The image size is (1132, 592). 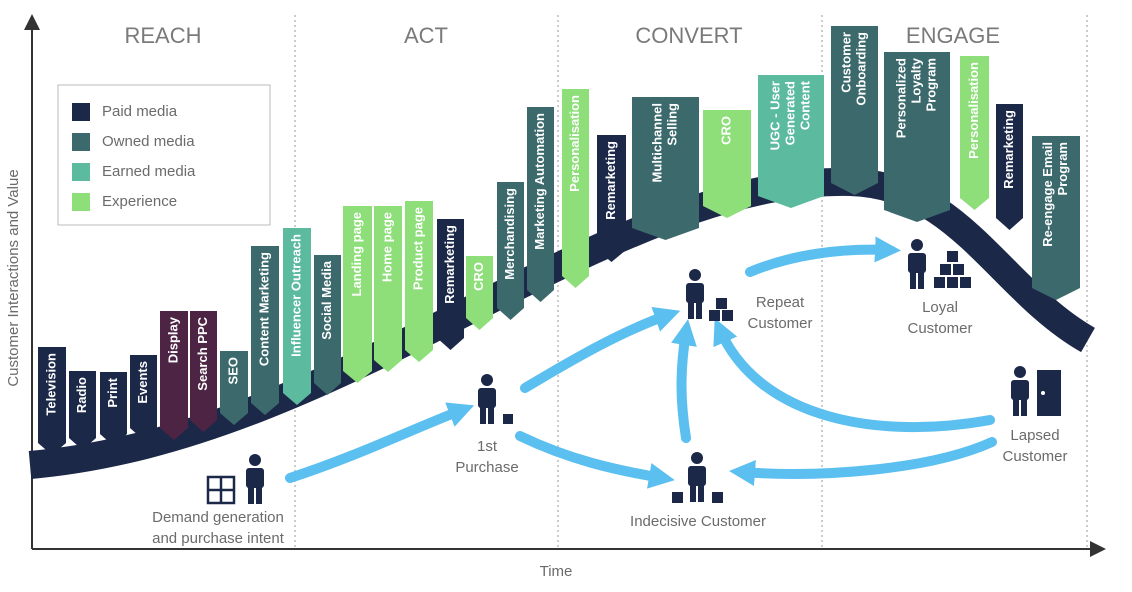 What do you see at coordinates (804, 105) in the screenshot?
I see `tag-label: Content` at bounding box center [804, 105].